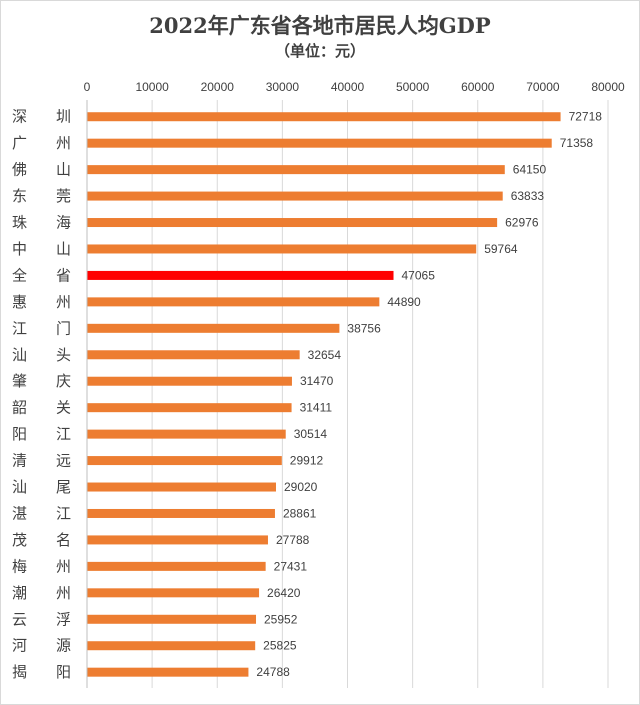  I want to click on category-label: 庆, so click(63, 381).